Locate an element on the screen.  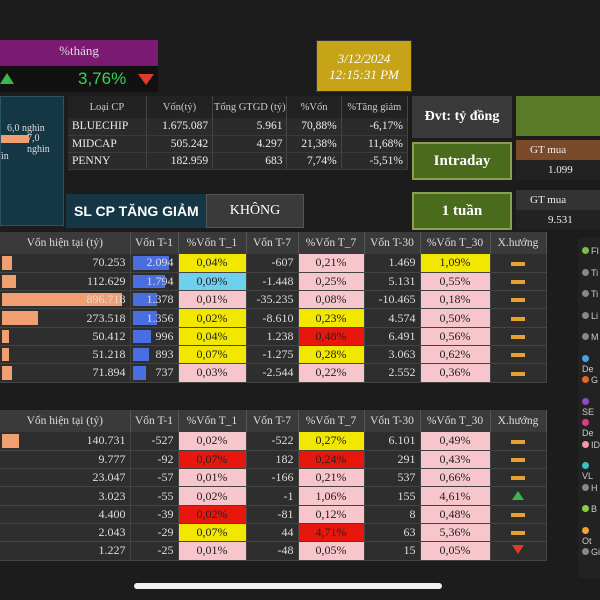
cell-text: -8.610 is located at coordinates (278, 317).